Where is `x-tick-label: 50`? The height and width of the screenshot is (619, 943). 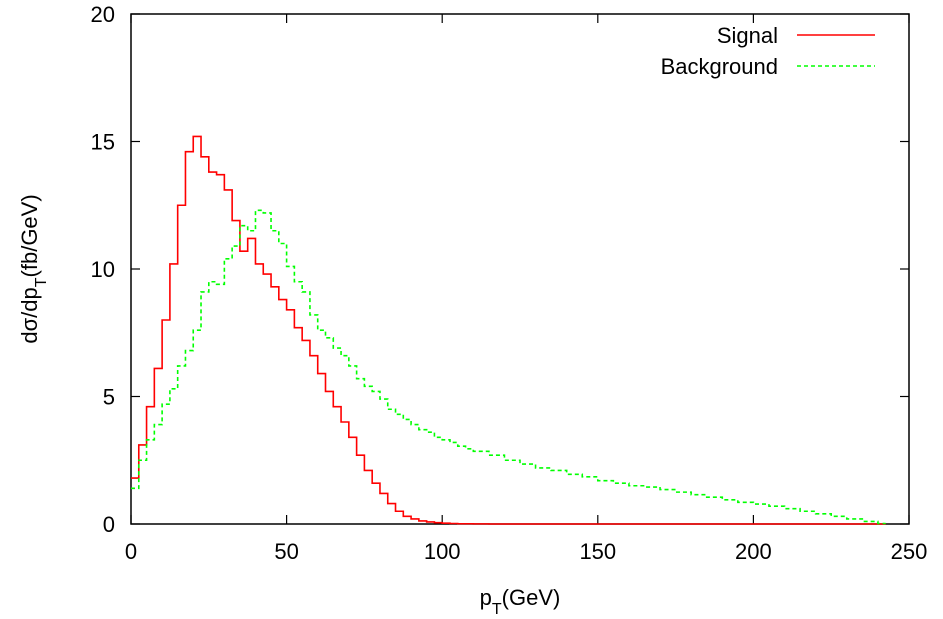
x-tick-label: 50 is located at coordinates (286, 551).